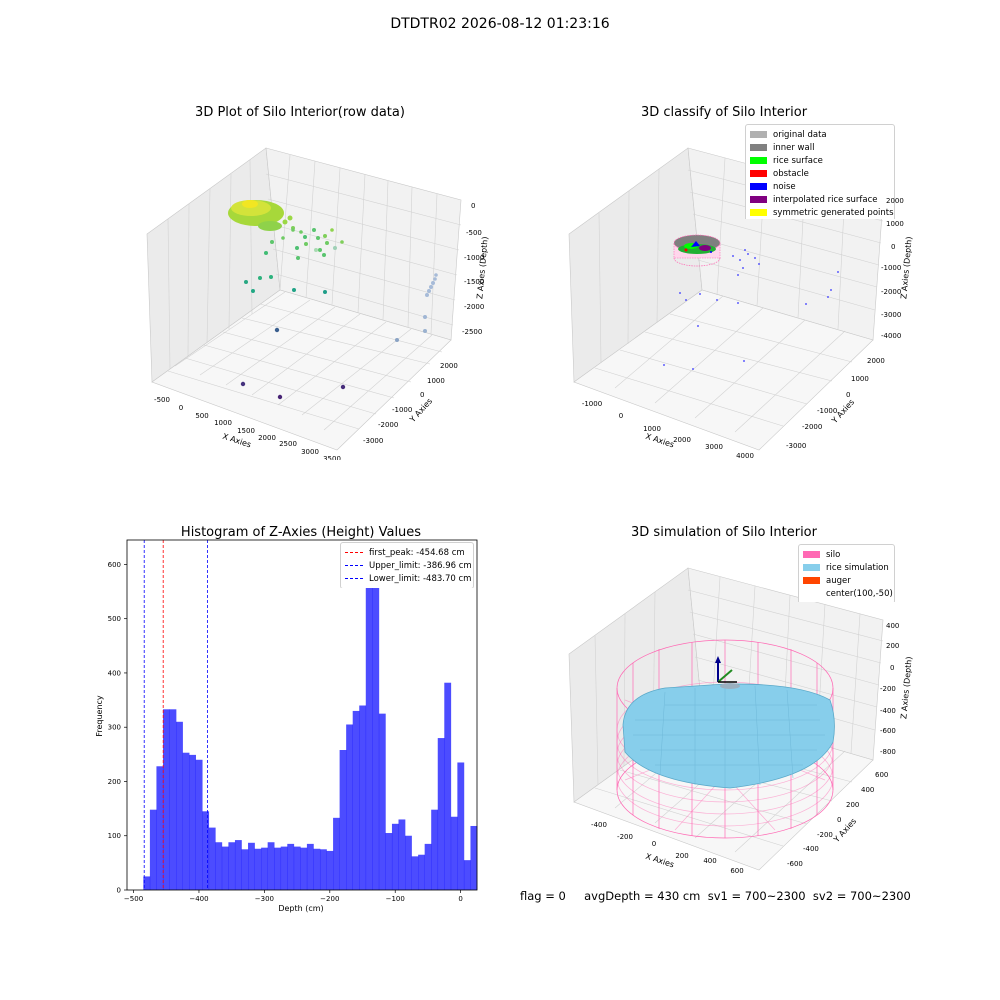 This screenshot has width=1000, height=1000. I want to click on rice-simulation-surface, so click(728, 736).